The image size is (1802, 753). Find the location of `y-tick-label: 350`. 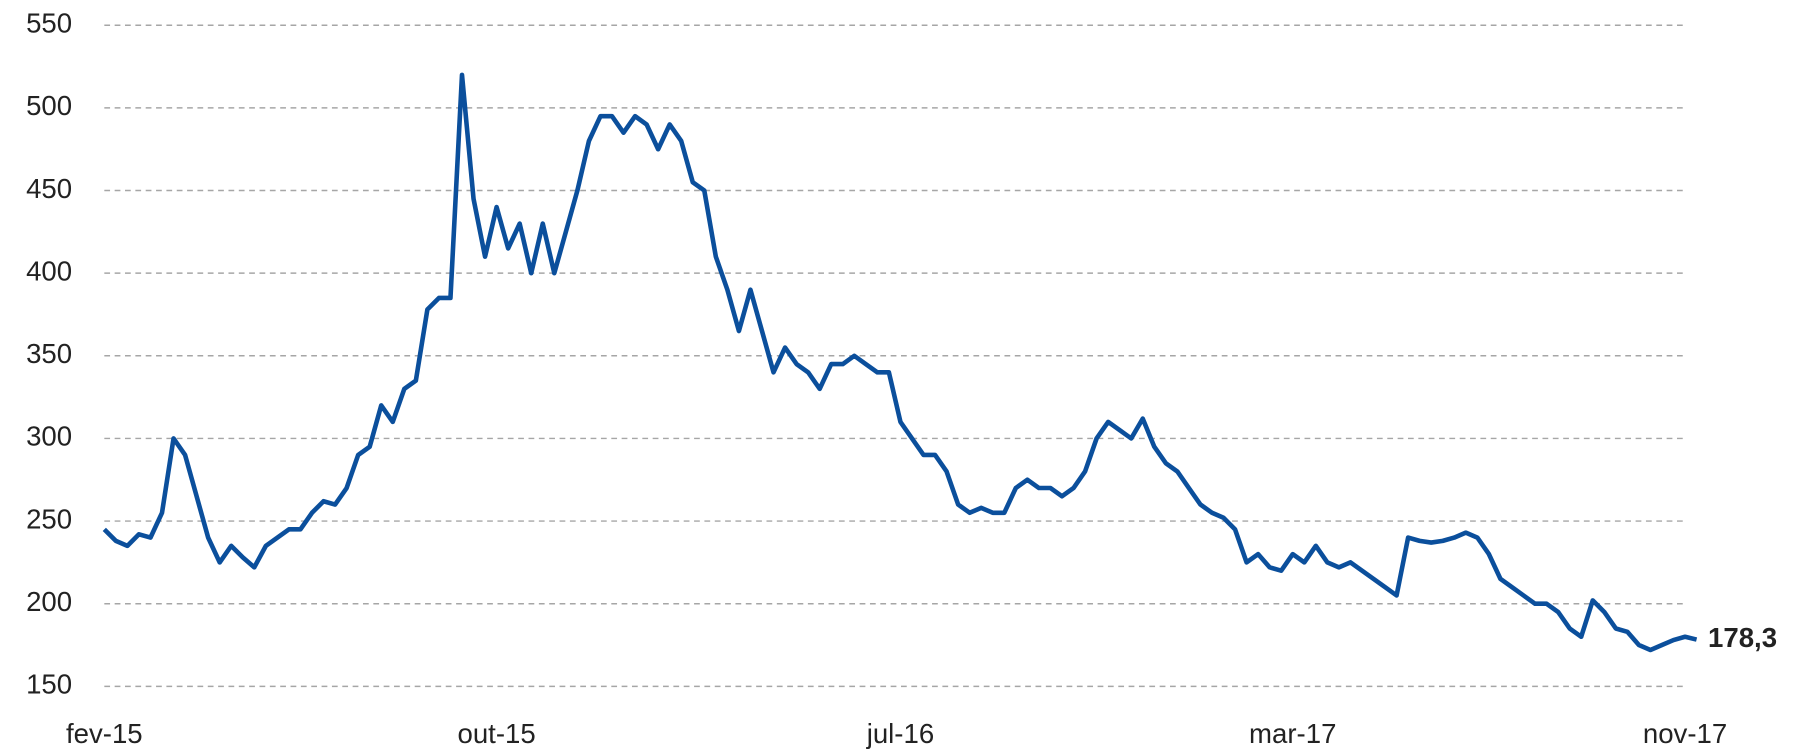

y-tick-label: 350 is located at coordinates (49, 353).